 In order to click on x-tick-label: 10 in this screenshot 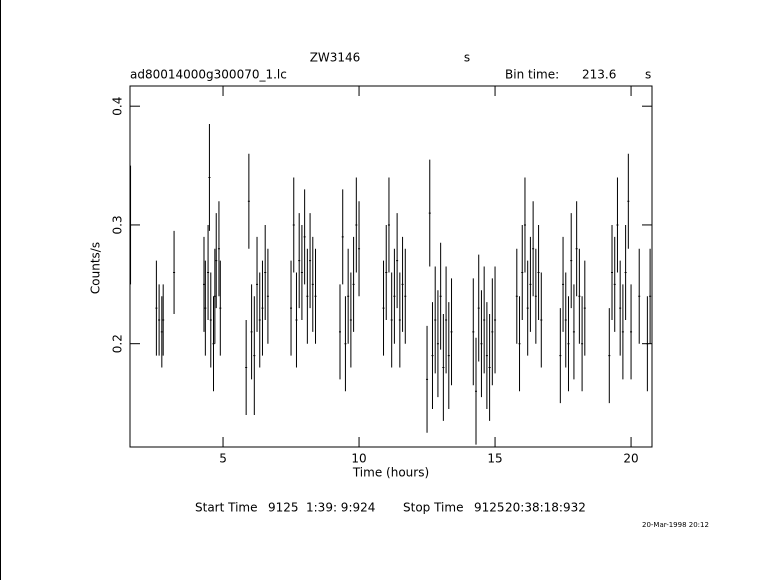, I will do `click(358, 459)`.